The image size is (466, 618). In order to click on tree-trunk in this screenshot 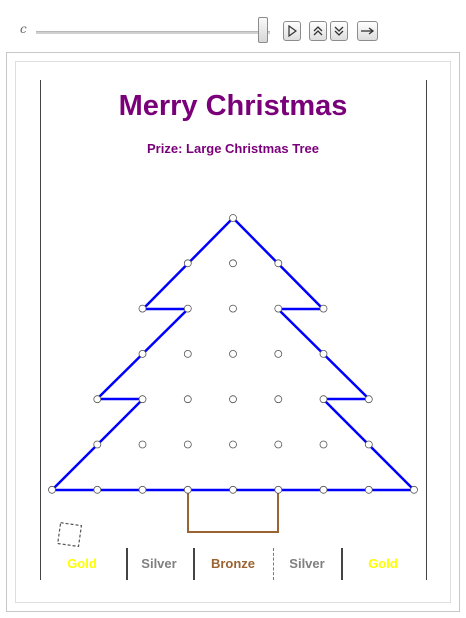, I will do `click(233, 511)`.